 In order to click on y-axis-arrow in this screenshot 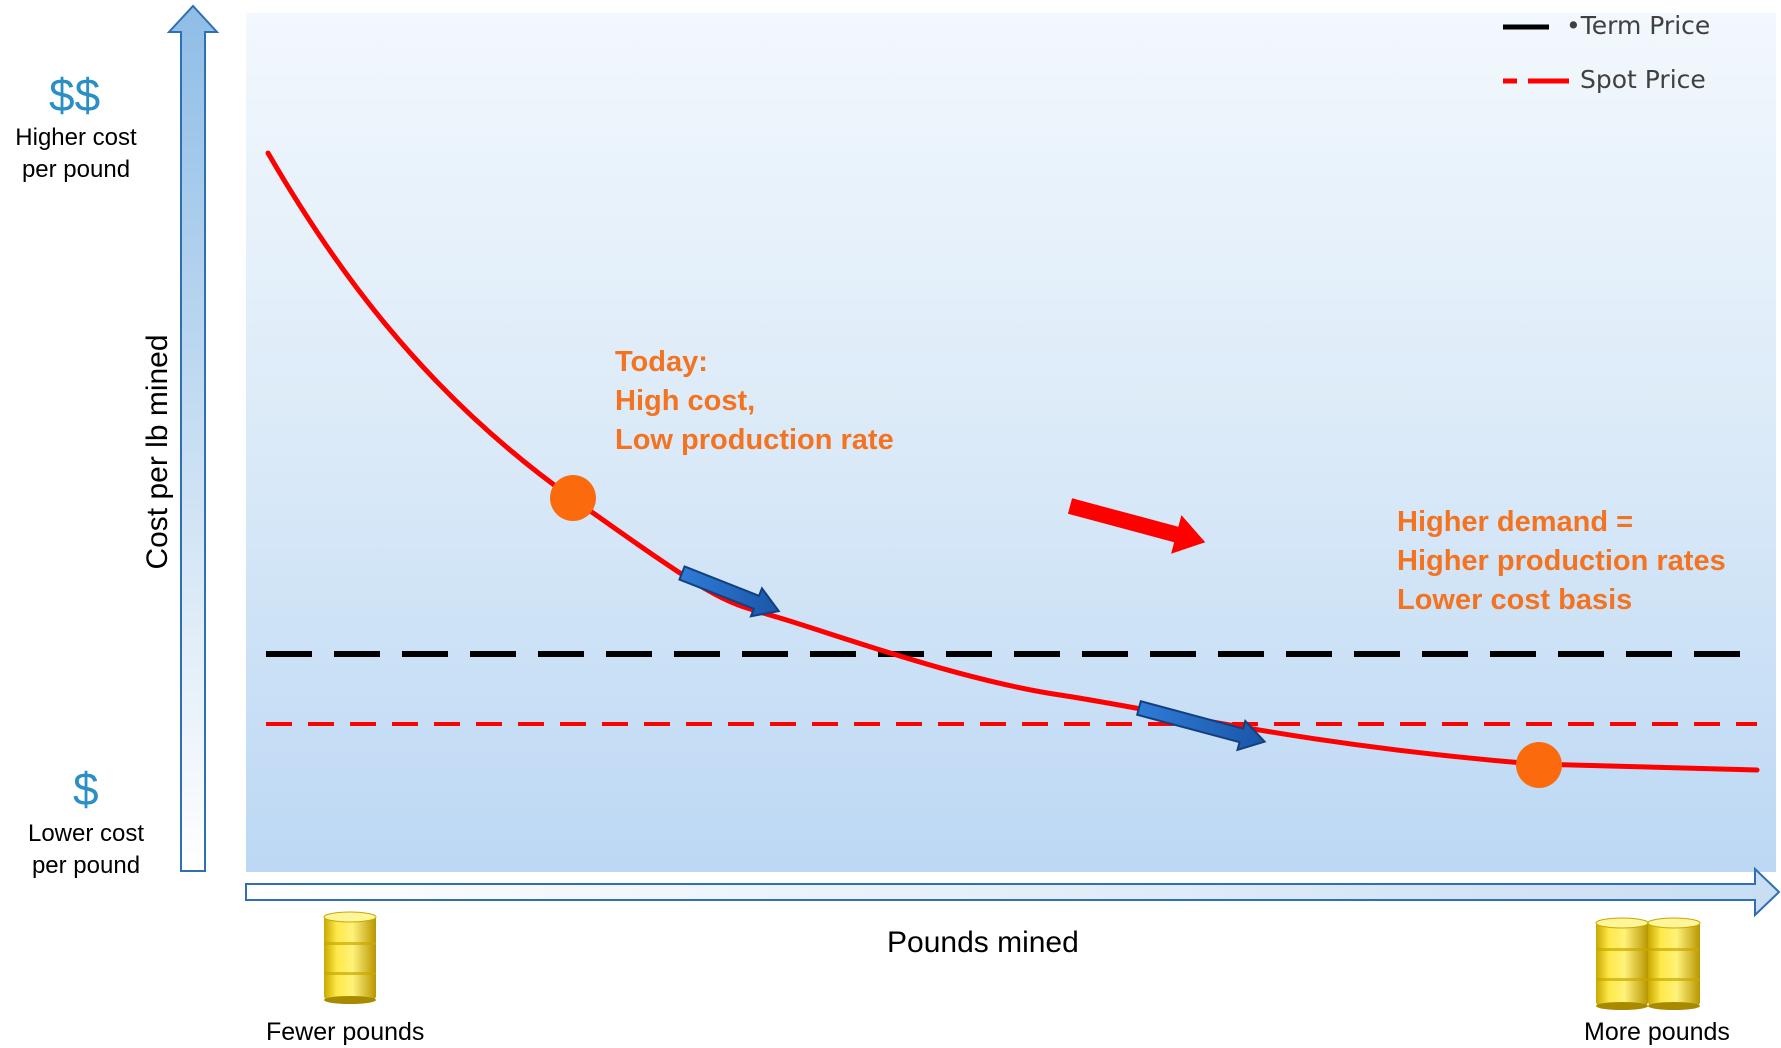, I will do `click(193, 438)`.